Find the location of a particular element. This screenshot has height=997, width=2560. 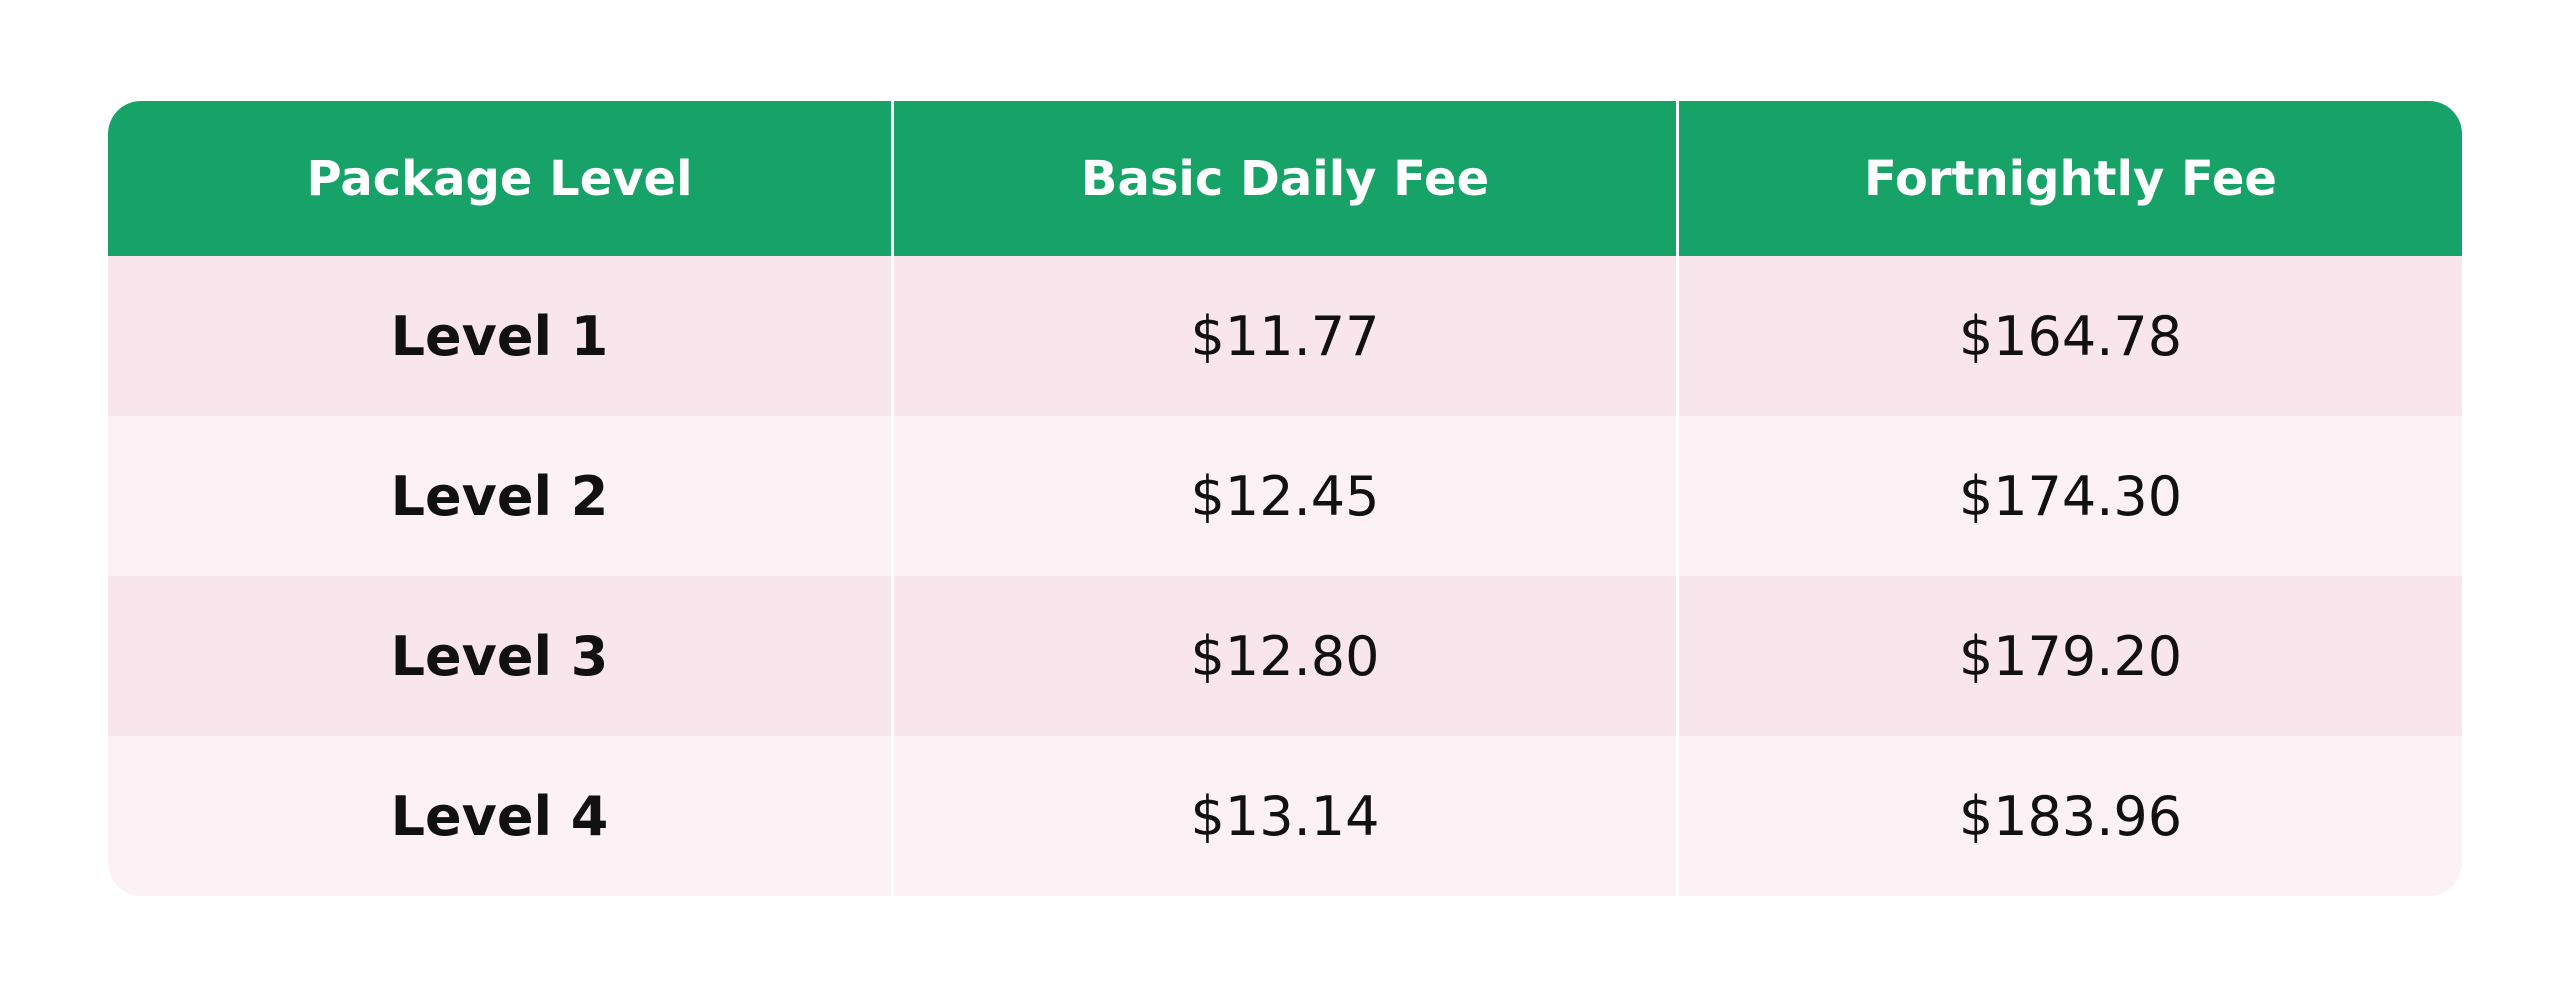

fee-cell: $12.45 is located at coordinates (1283, 496).